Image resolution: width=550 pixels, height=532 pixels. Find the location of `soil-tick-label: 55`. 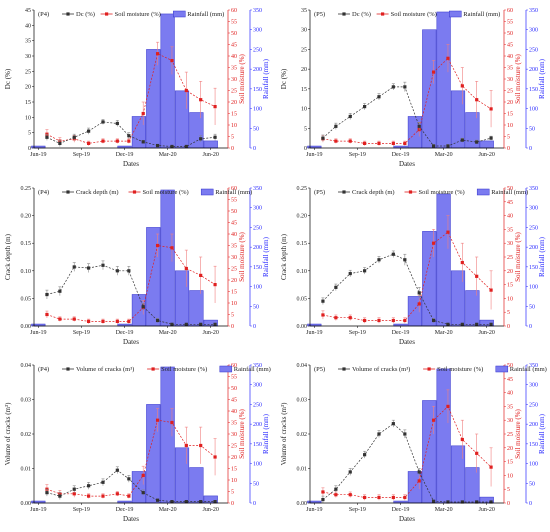

soil-tick-label: 55 is located at coordinates (234, 201).